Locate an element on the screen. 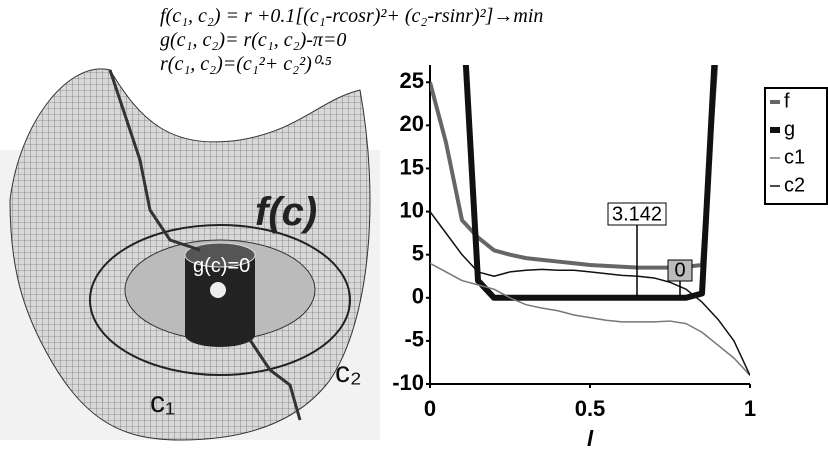 The height and width of the screenshot is (459, 828). x-tick-label: 0 is located at coordinates (430, 408).